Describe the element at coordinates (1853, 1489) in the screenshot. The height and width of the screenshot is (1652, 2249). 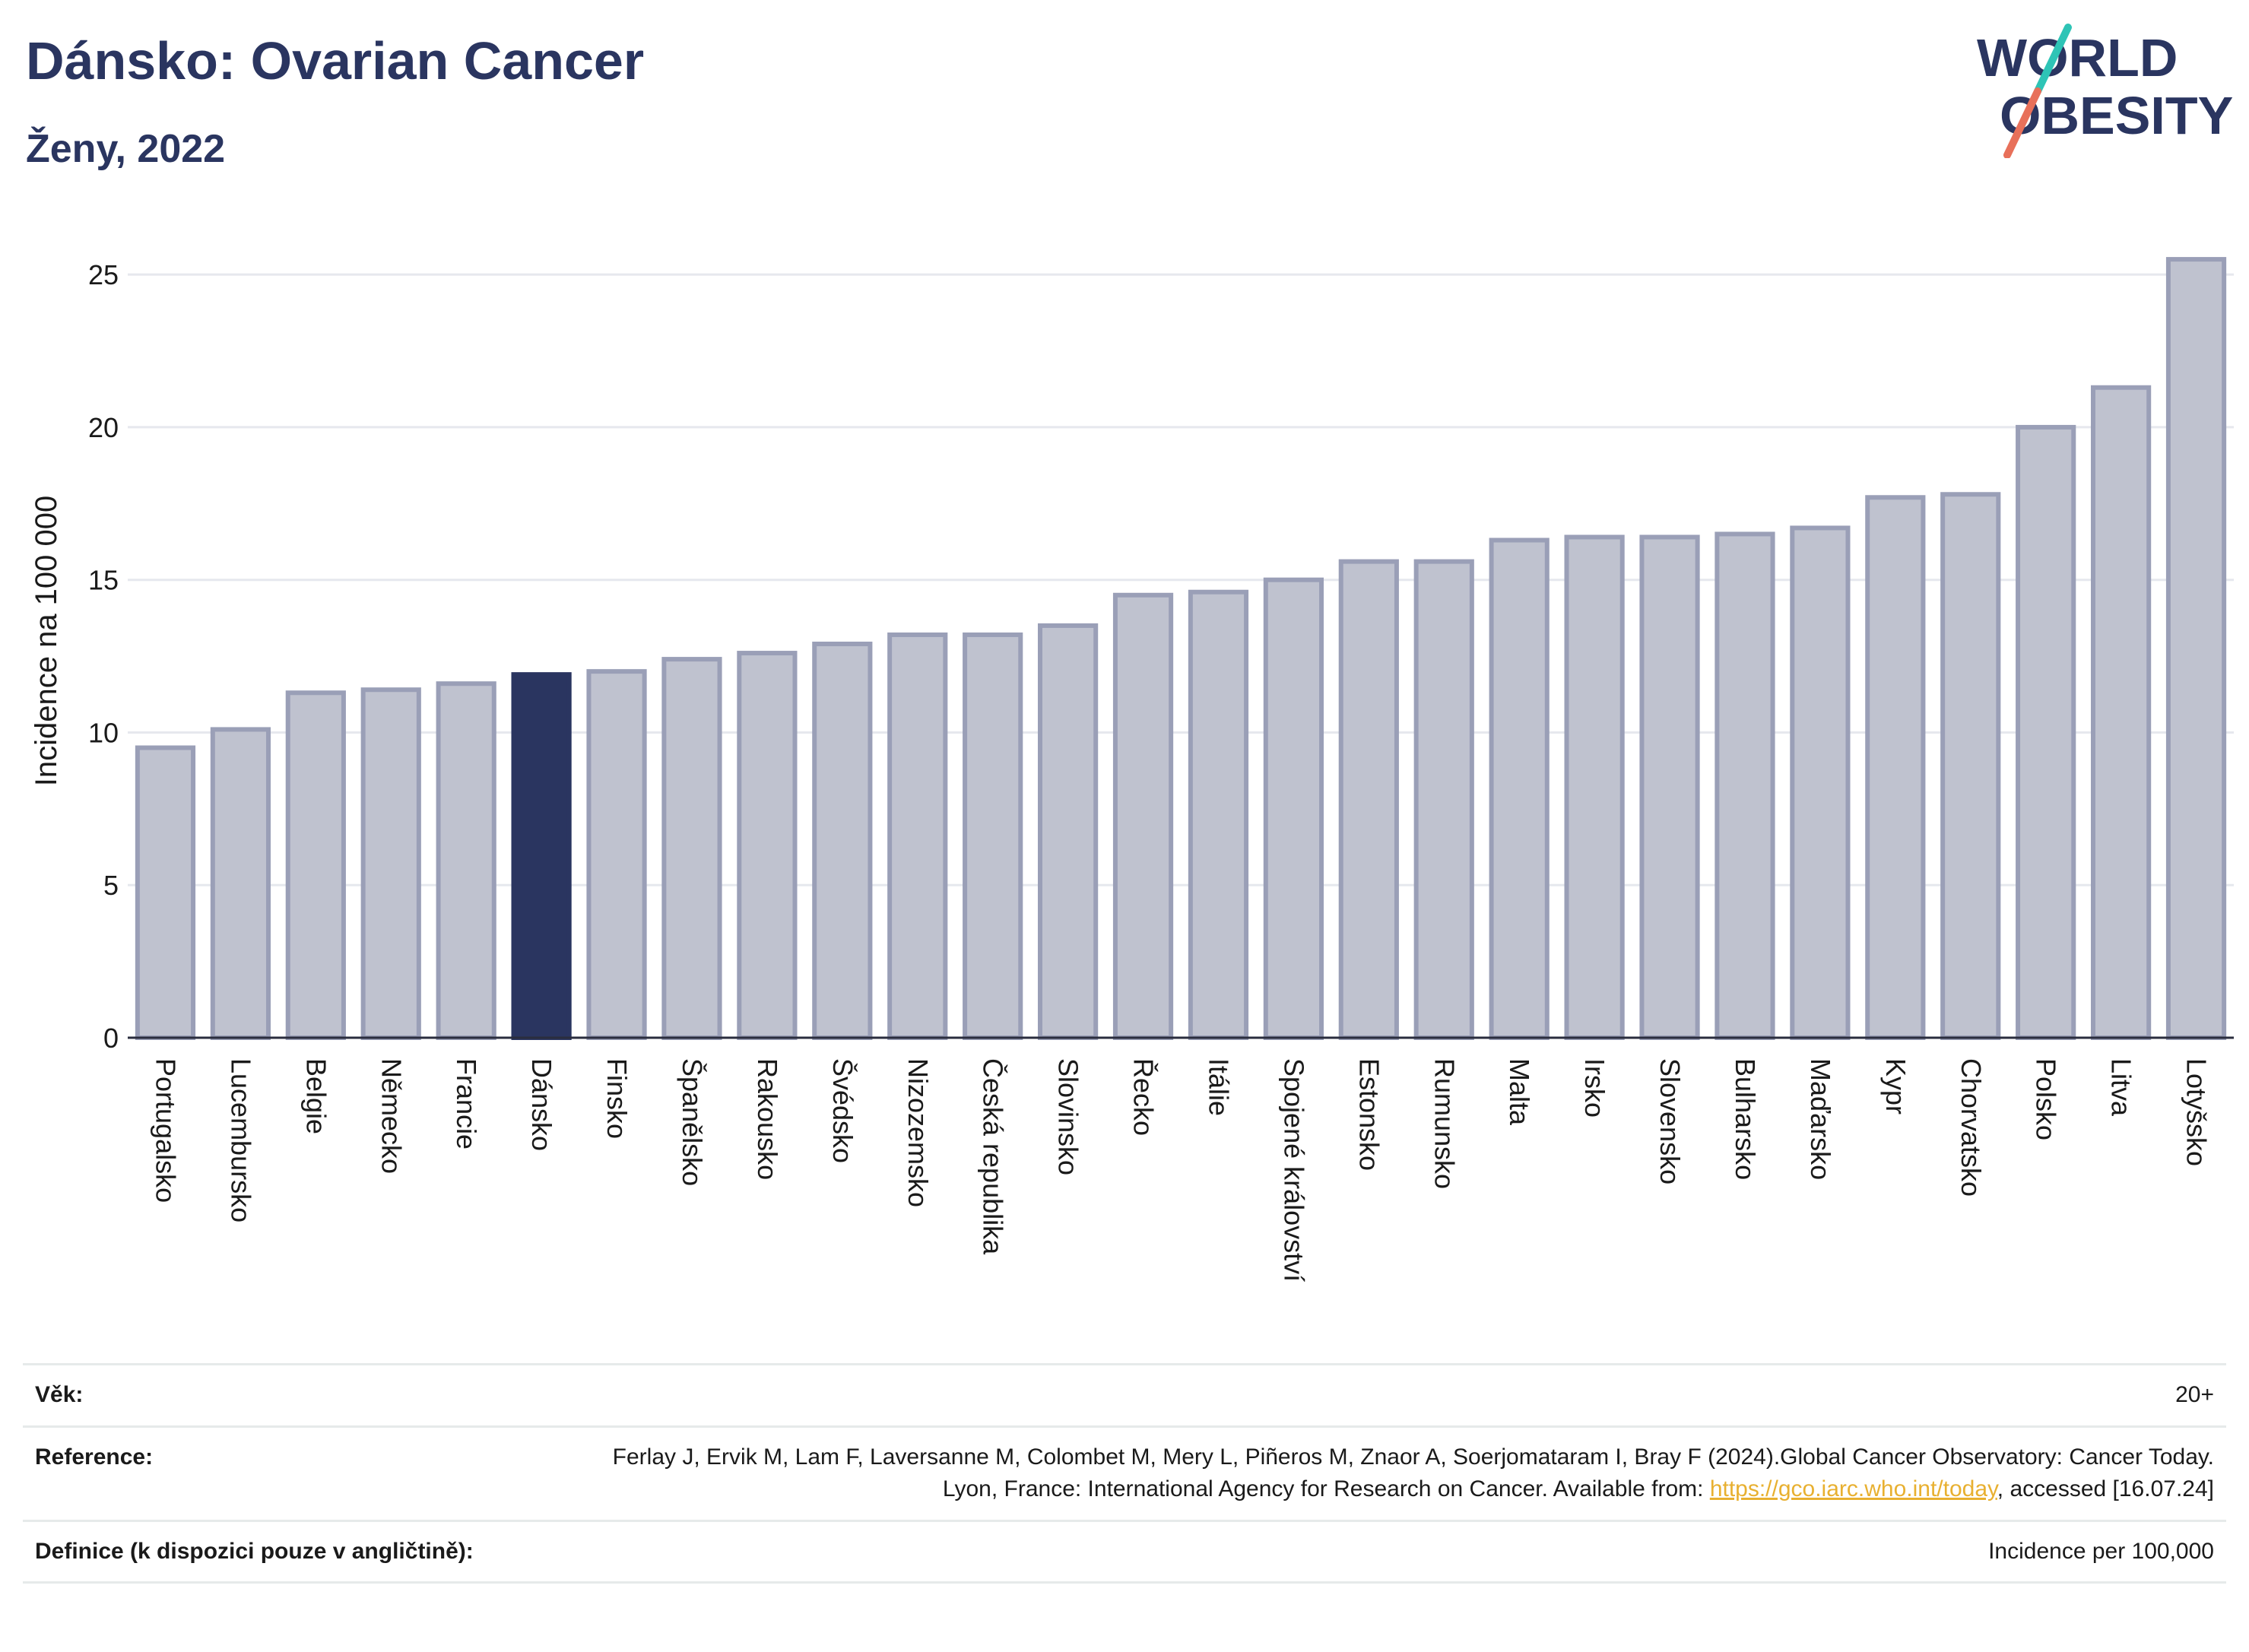
I see `reference-link: https://gco.iarc.who.int/today` at that location.